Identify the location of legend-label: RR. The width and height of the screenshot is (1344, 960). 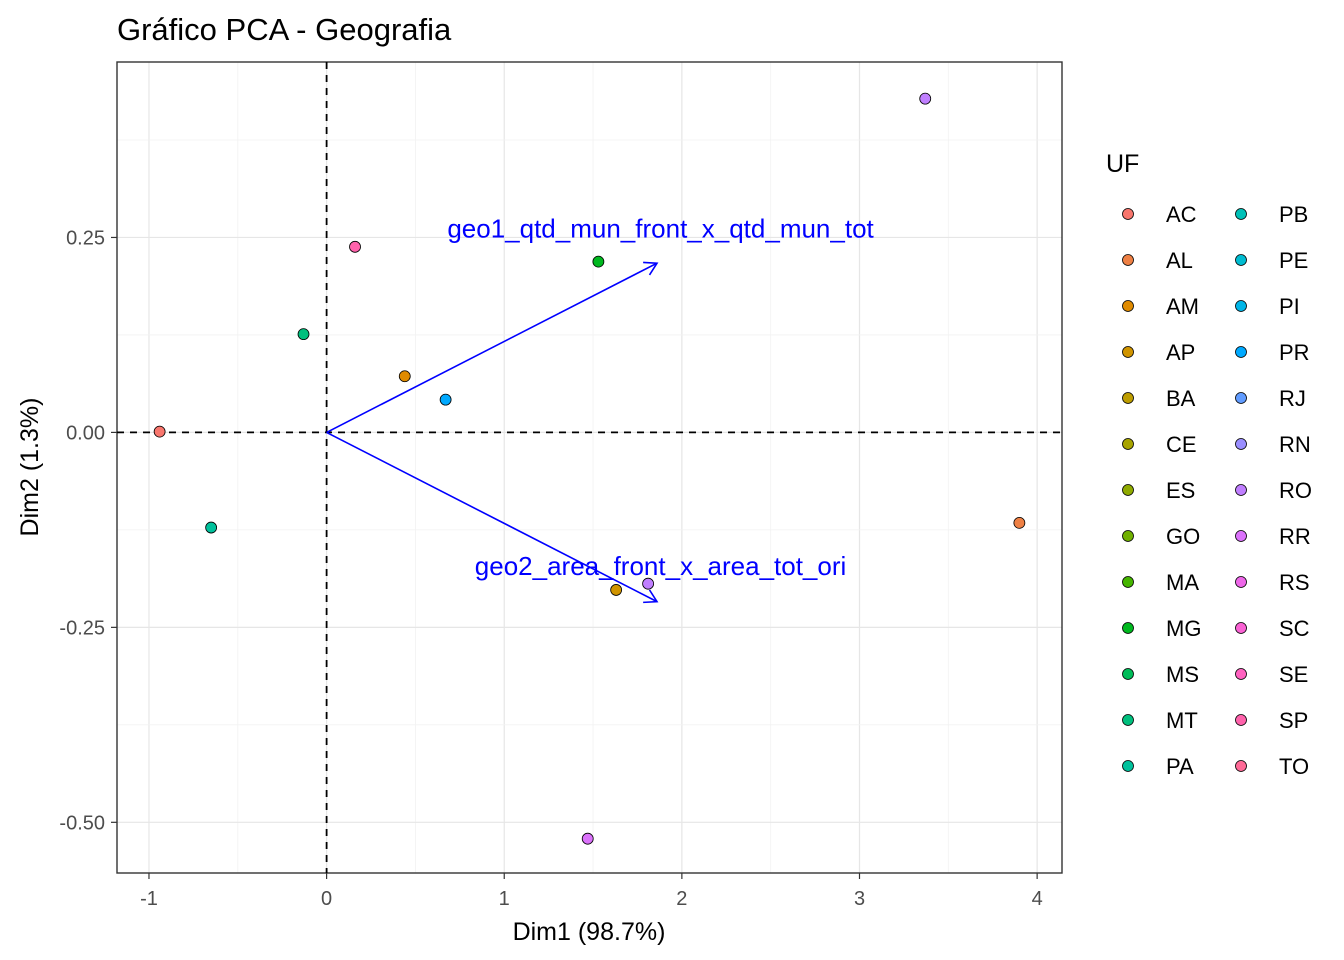
(1295, 536).